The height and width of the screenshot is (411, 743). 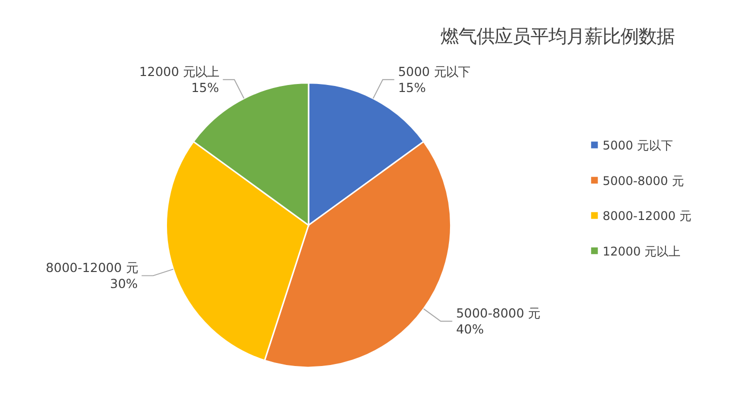 What do you see at coordinates (124, 284) in the screenshot?
I see `data-label: 30%` at bounding box center [124, 284].